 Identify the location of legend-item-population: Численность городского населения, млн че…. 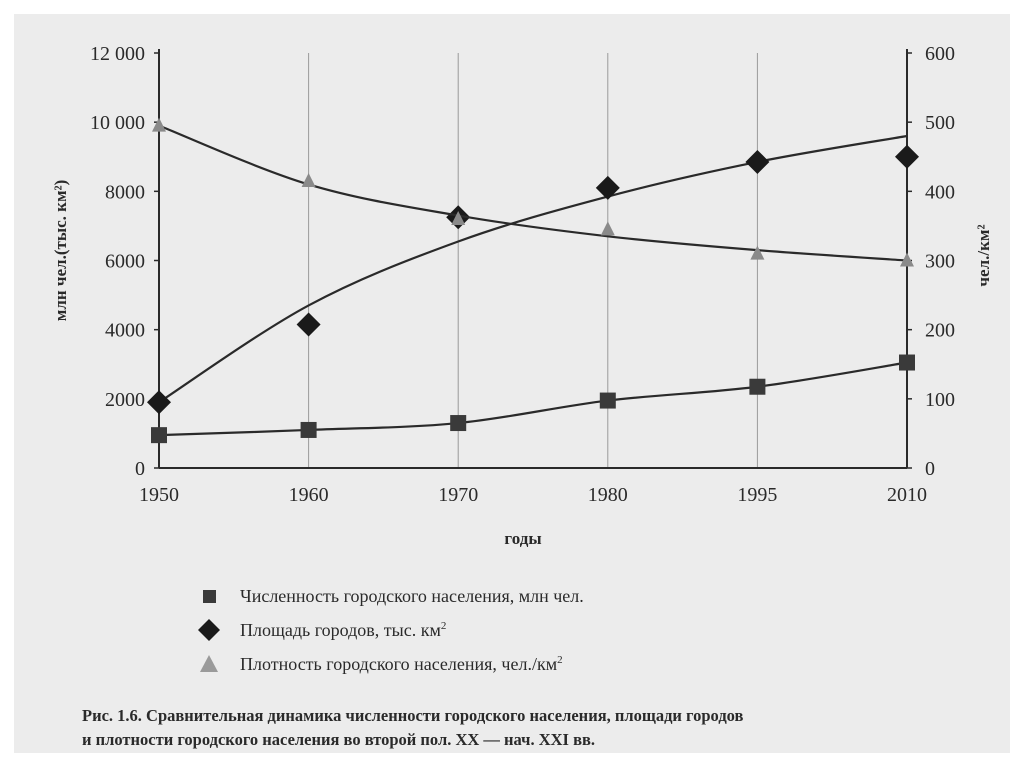
(389, 596).